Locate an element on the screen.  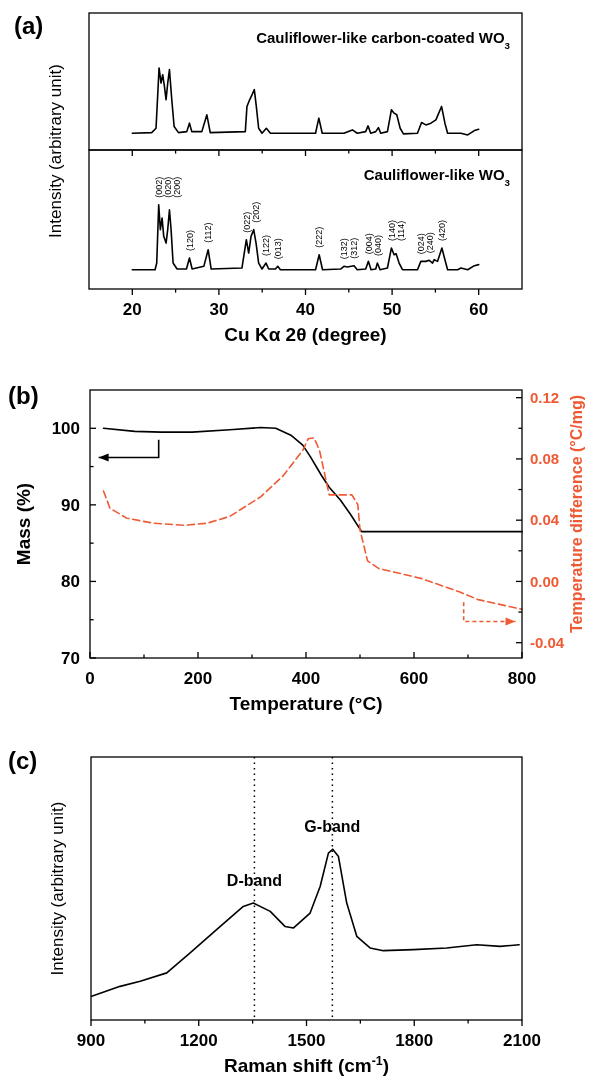
x-tick-label: 1800 is located at coordinates (414, 1040).